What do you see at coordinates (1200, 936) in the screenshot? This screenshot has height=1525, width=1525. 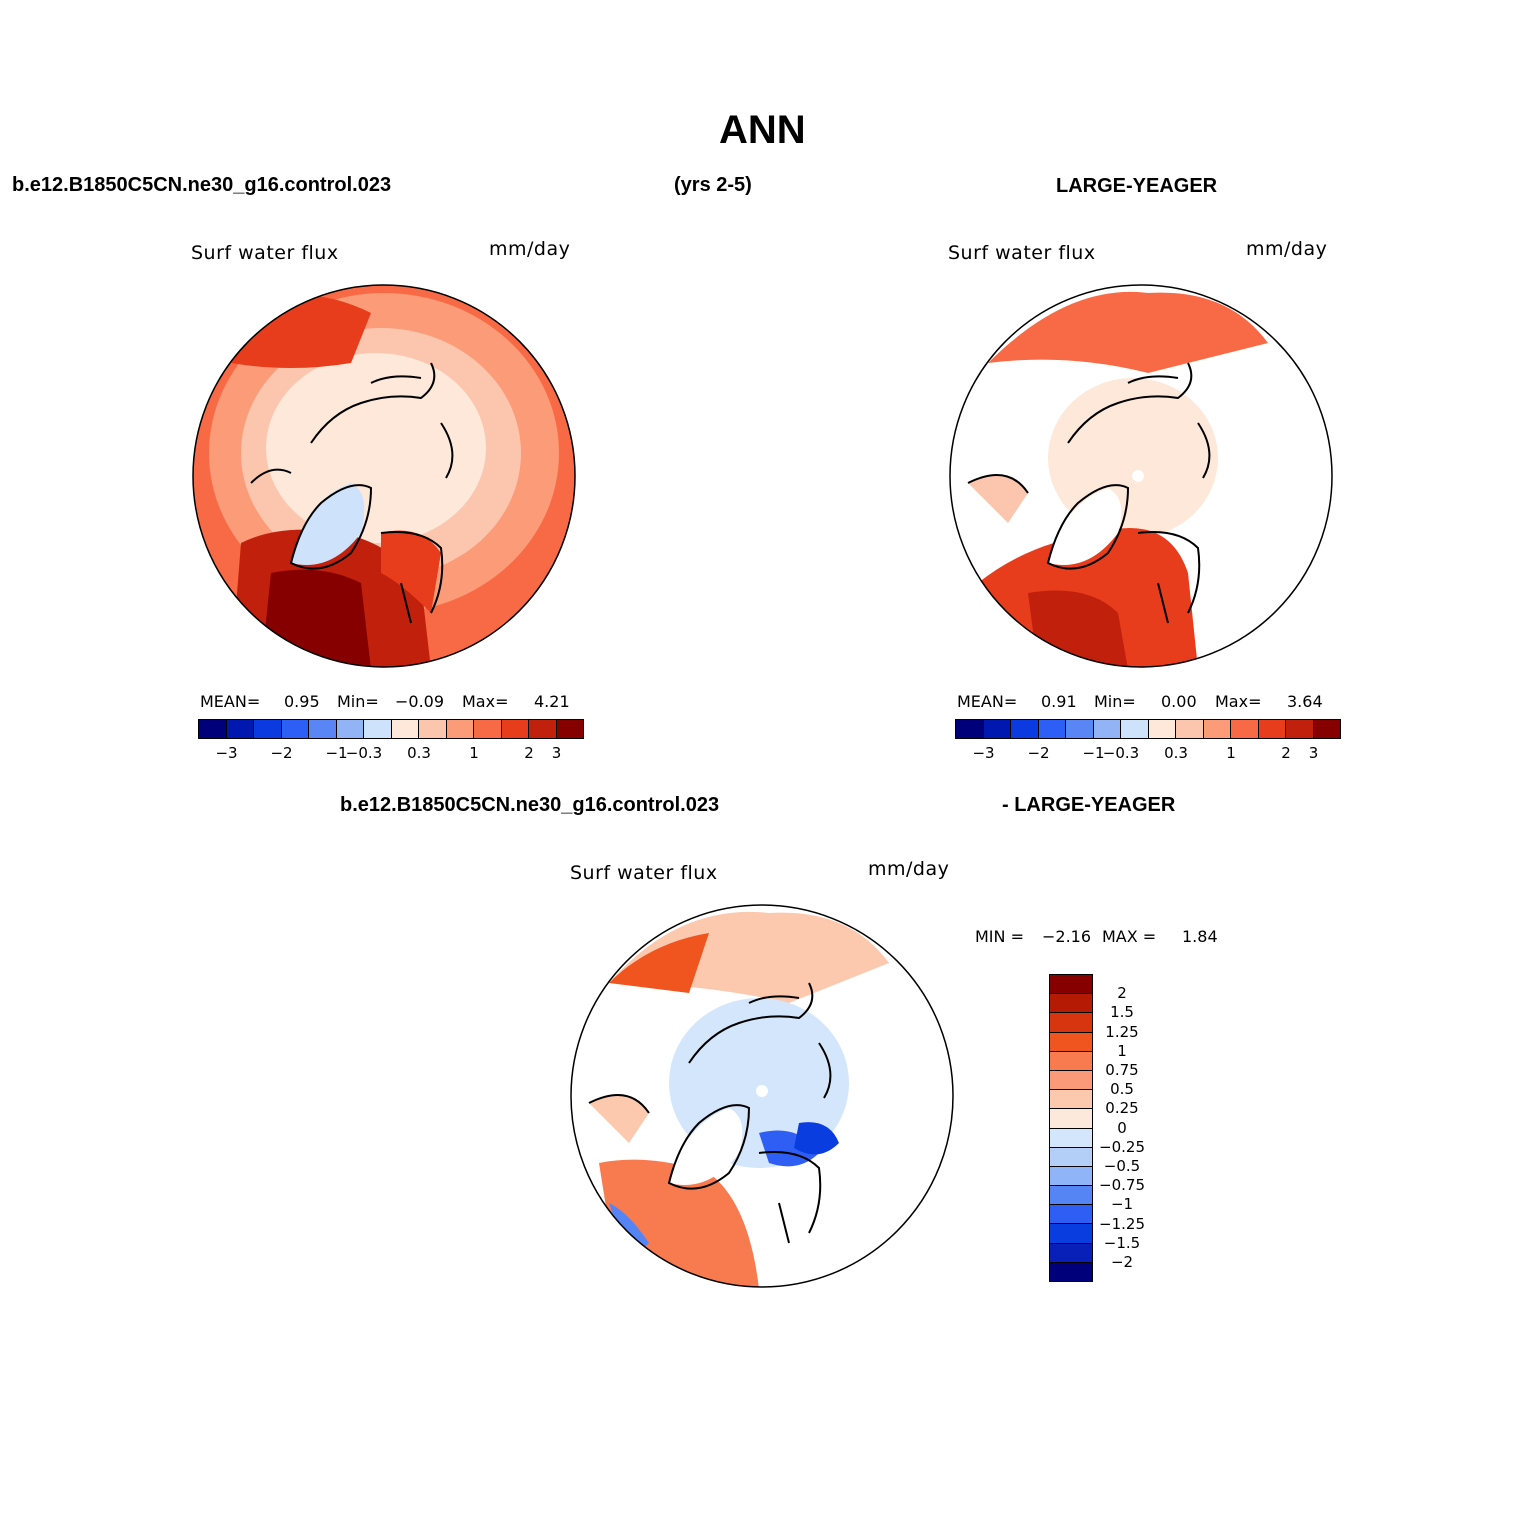 I see `diff-max: 1.84` at bounding box center [1200, 936].